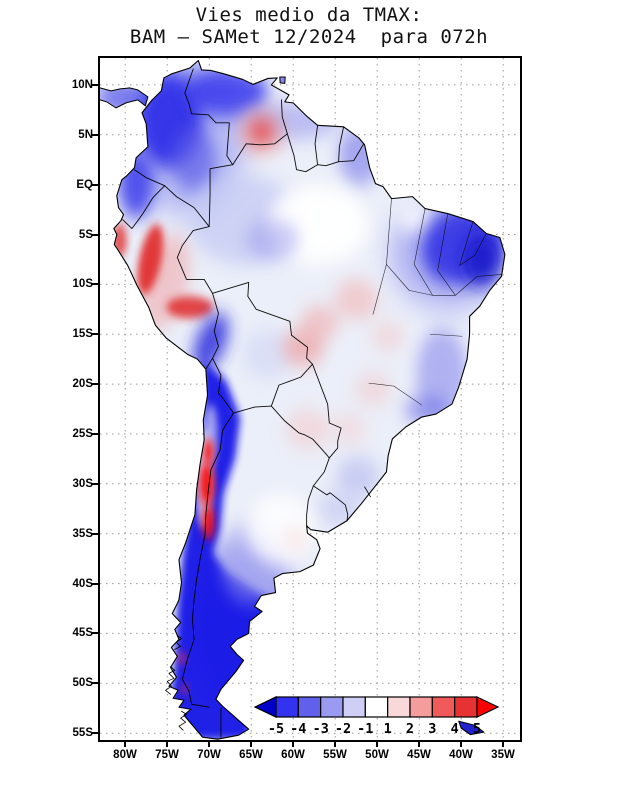 The image size is (618, 800). Describe the element at coordinates (276, 729) in the screenshot. I see `colorbar-label: -5` at that location.